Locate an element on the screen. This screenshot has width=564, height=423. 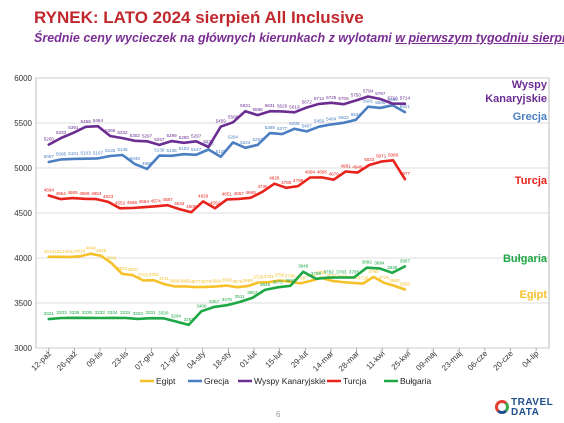
data-label-2-2: 5391 is located at coordinates (73, 127).